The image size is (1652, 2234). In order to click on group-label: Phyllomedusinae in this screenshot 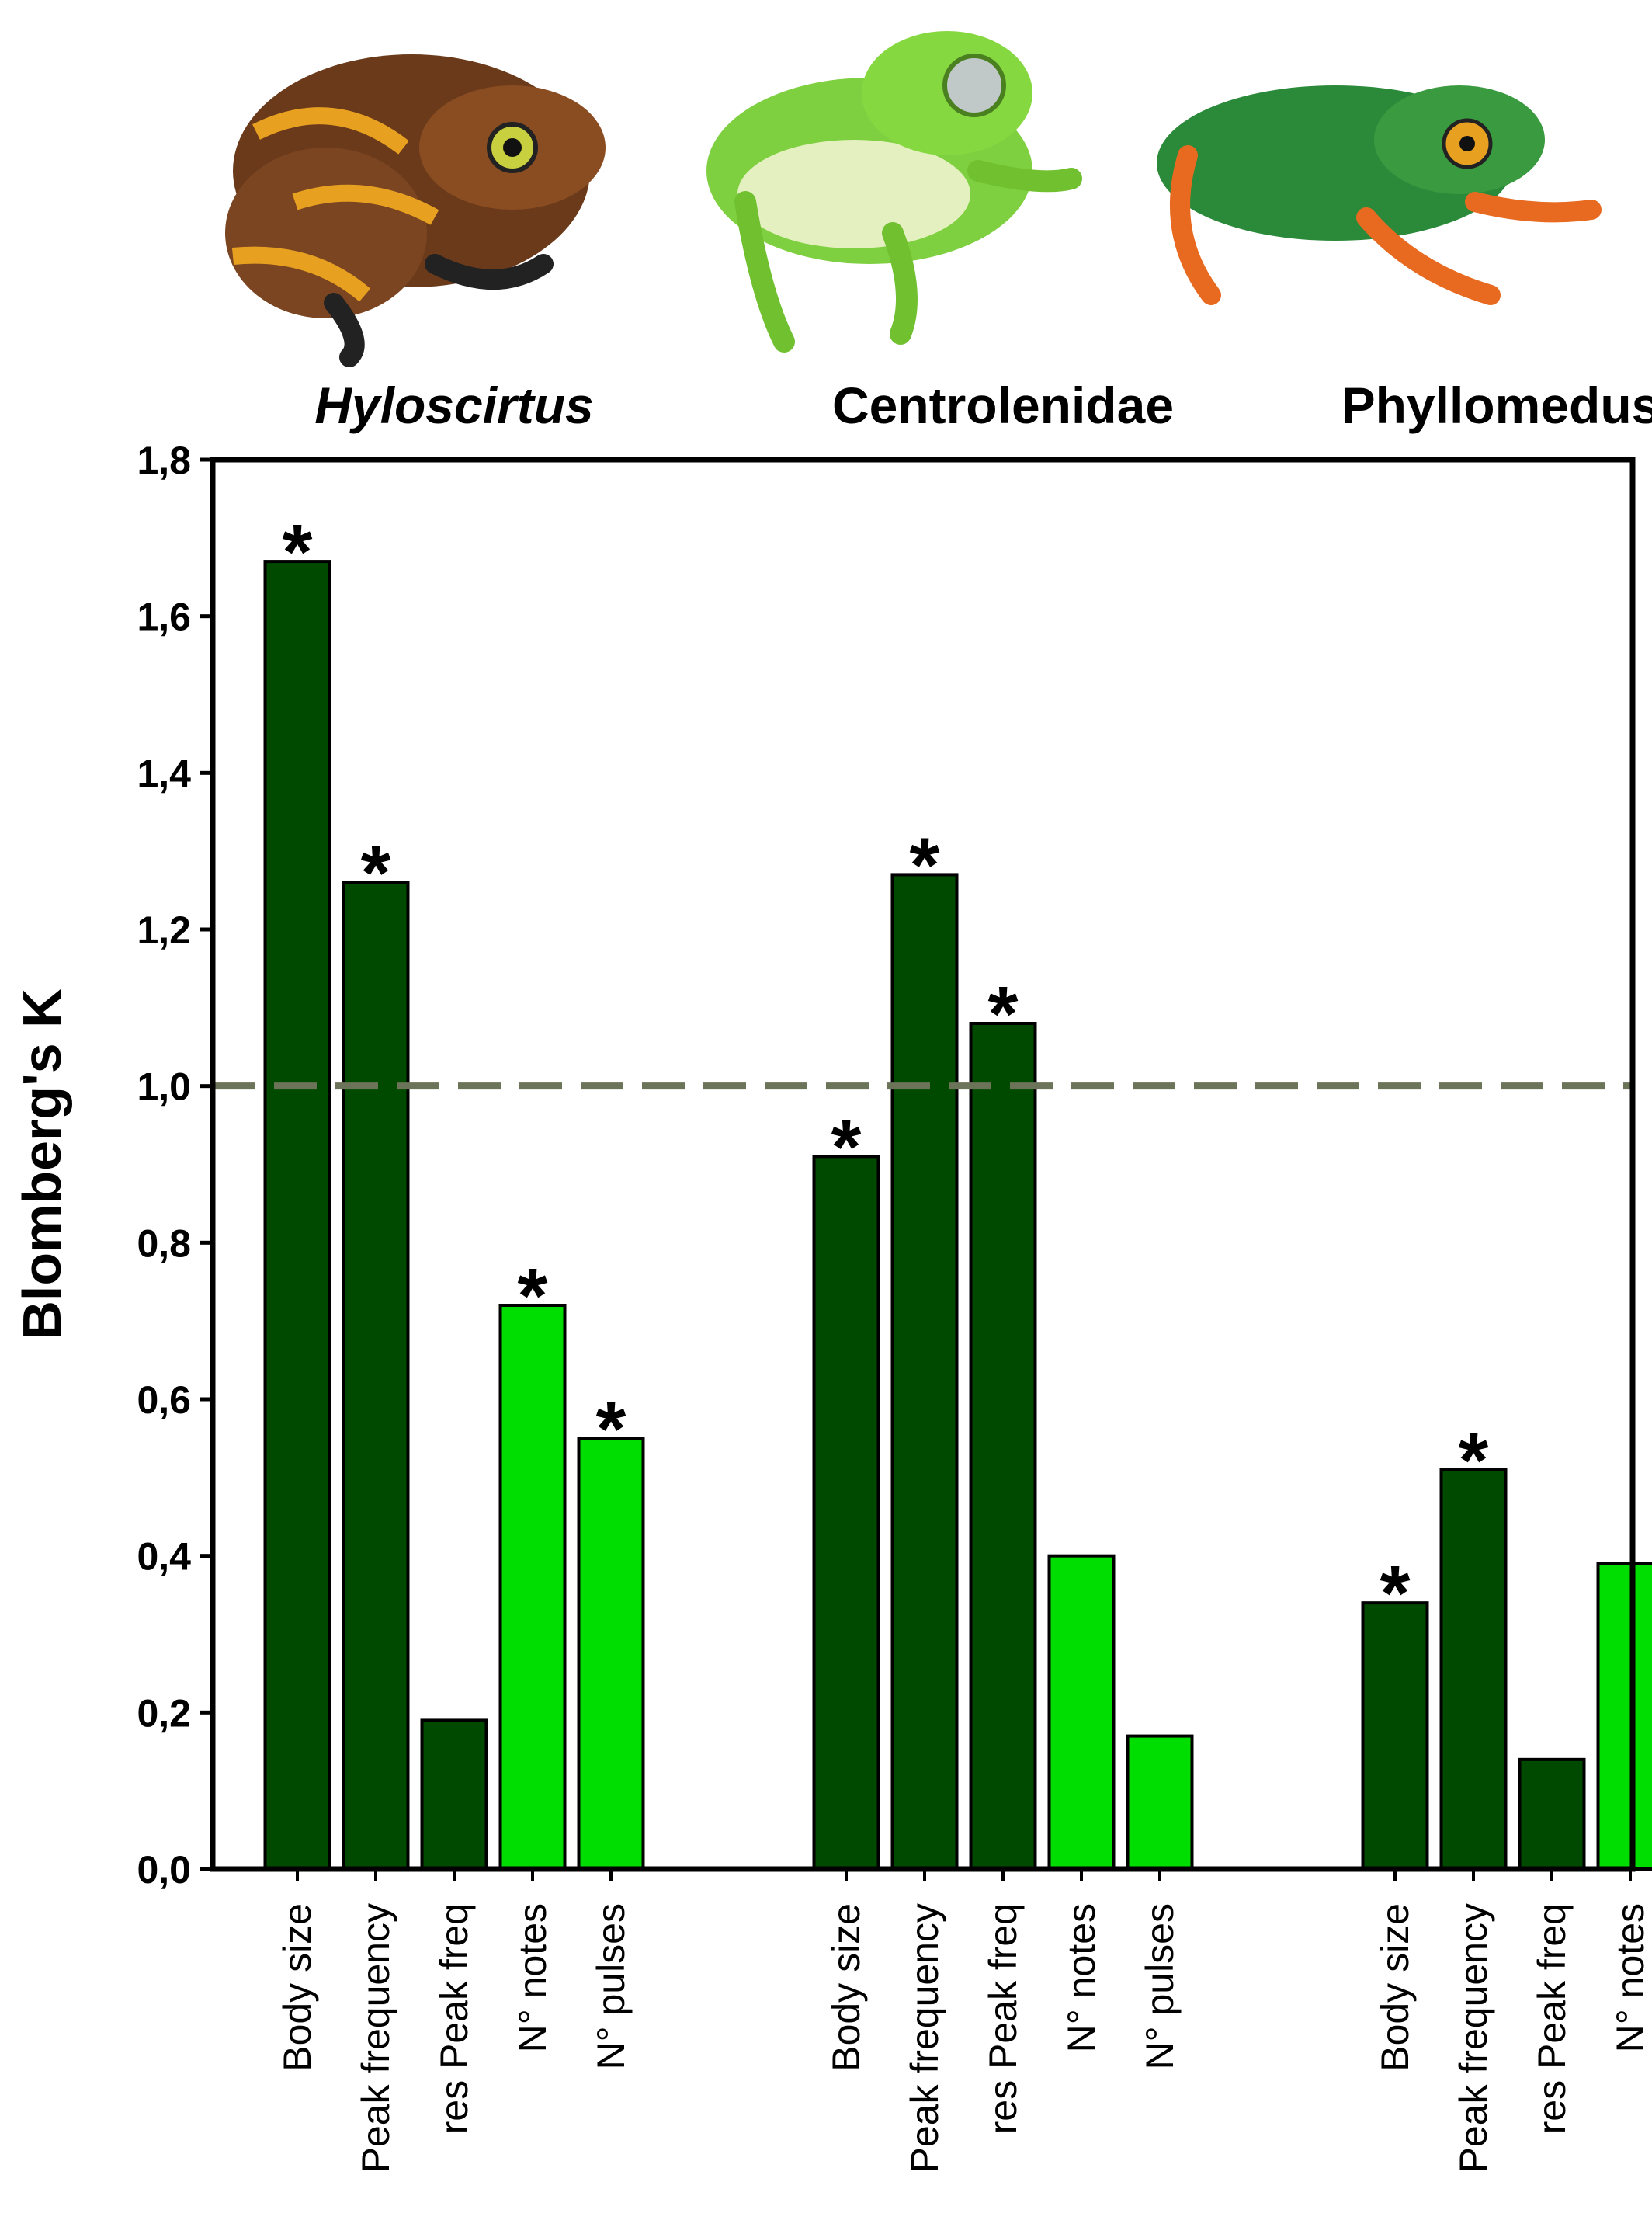, I will do `click(1496, 406)`.